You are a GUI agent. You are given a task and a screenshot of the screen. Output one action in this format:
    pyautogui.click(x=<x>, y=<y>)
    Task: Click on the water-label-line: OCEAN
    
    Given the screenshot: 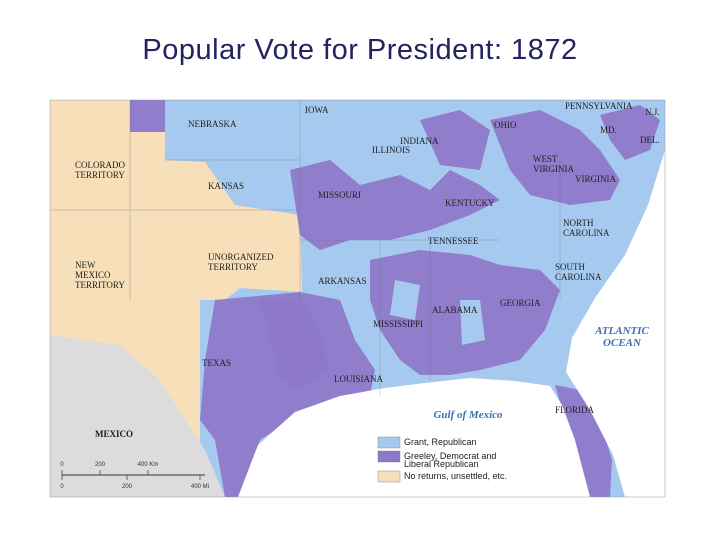 What is the action you would take?
    pyautogui.click(x=622, y=343)
    